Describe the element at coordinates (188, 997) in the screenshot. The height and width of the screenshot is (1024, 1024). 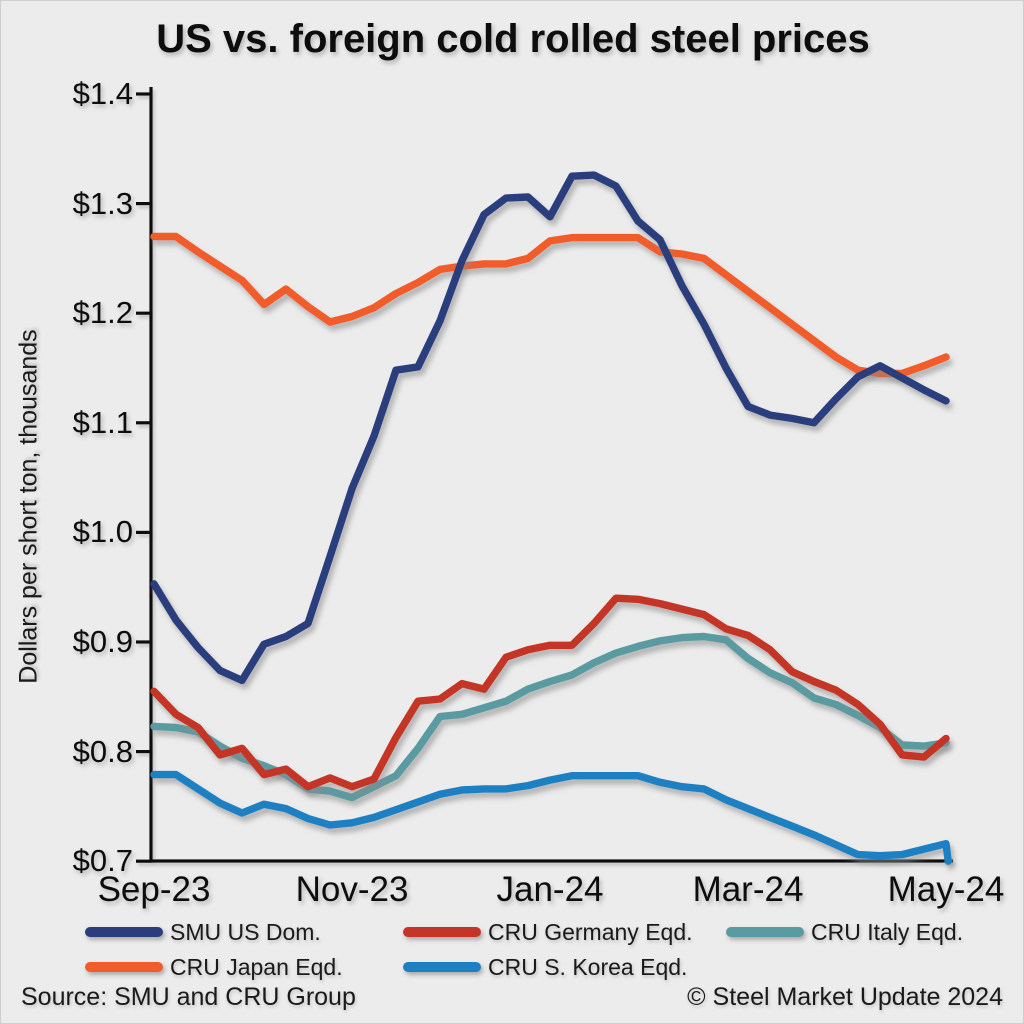
I see `source-credit: Source: SMU and CRU Group` at that location.